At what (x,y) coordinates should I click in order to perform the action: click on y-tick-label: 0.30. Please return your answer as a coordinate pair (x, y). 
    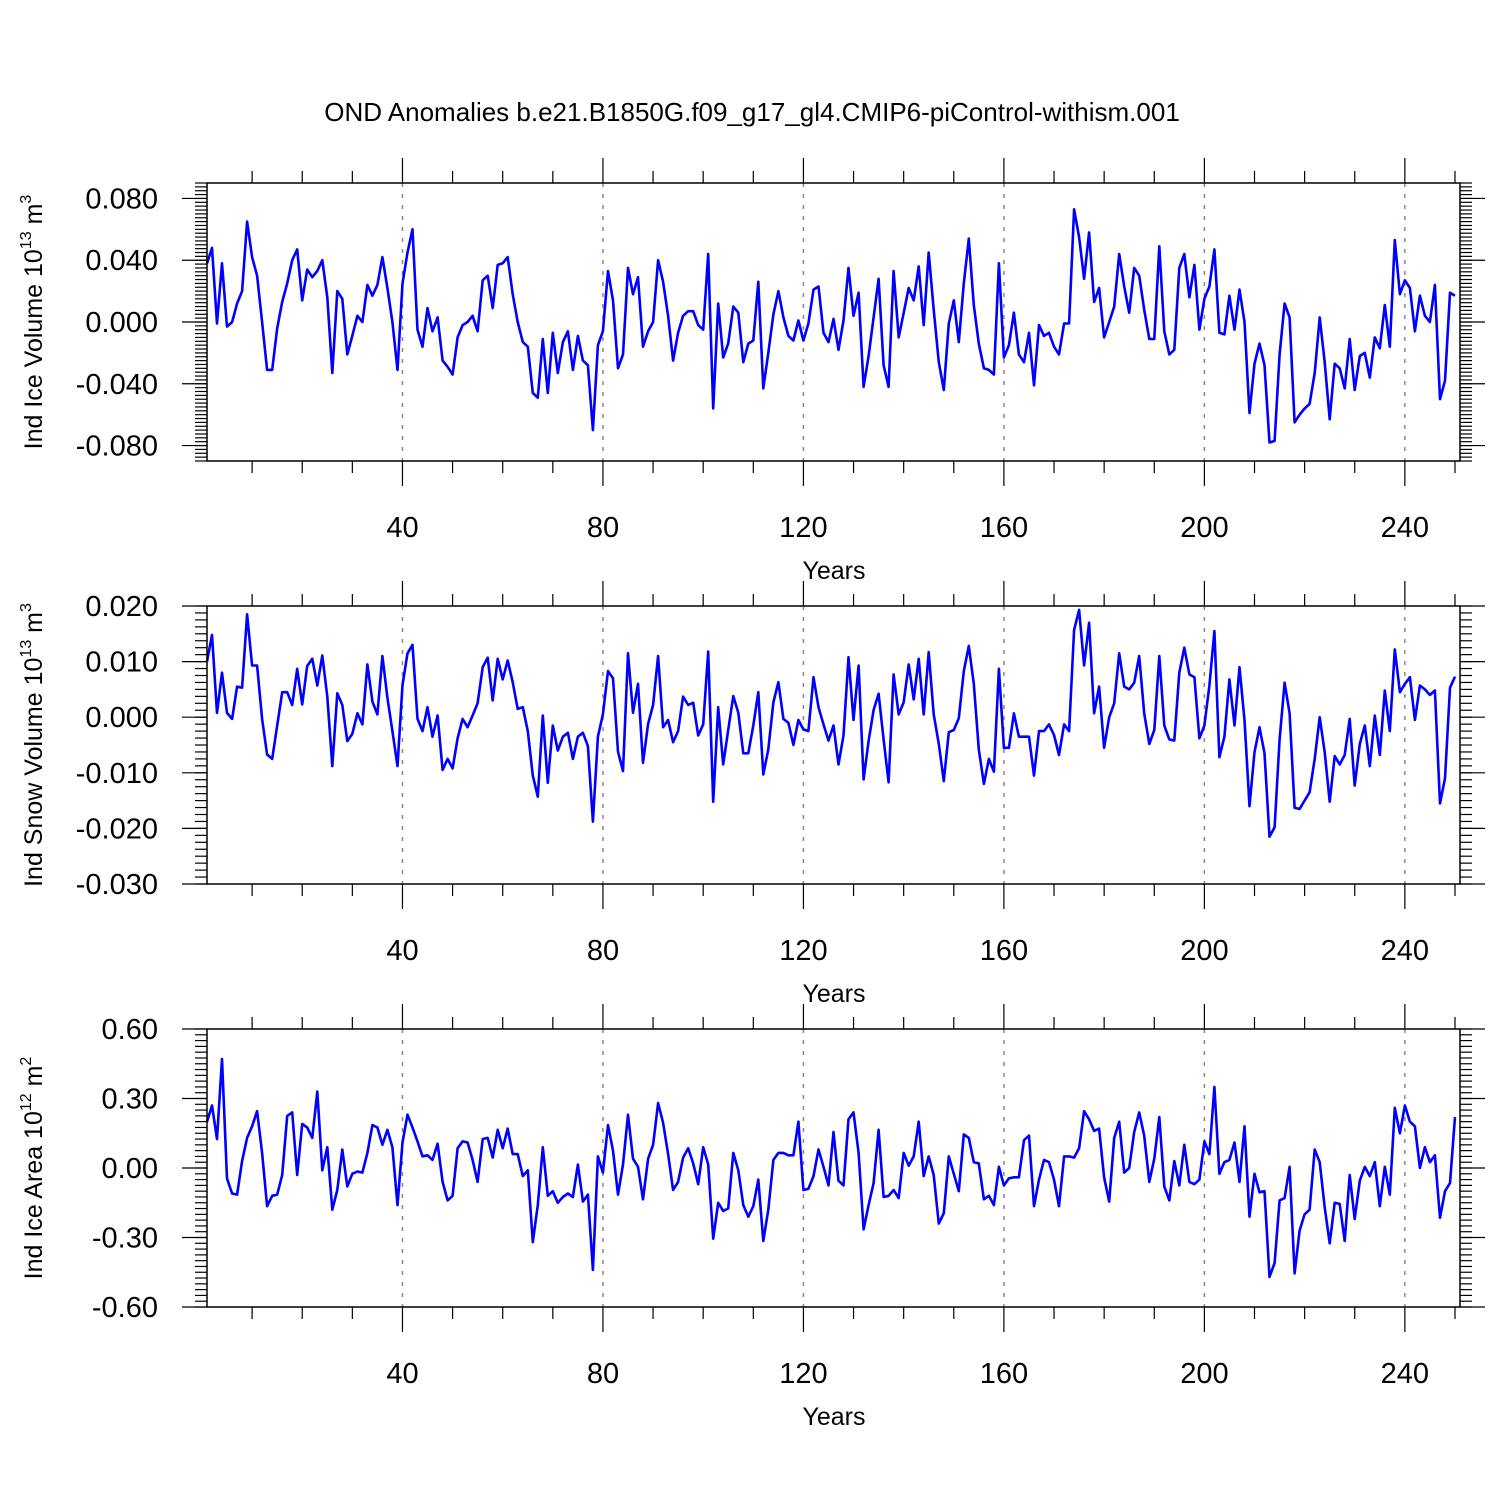
    Looking at the image, I should click on (130, 1100).